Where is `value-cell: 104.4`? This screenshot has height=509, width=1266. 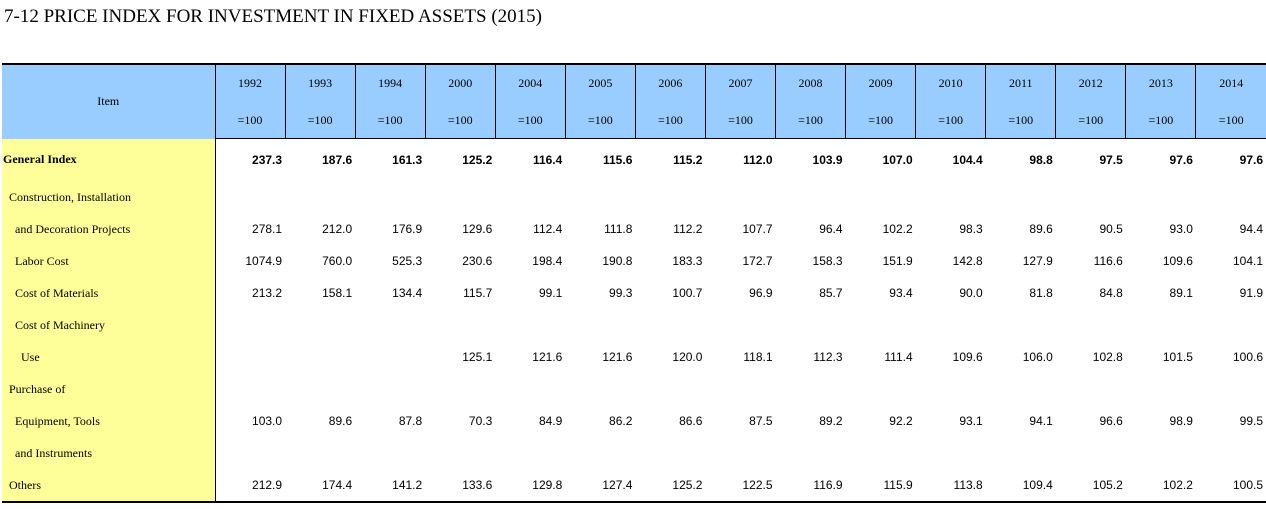
value-cell: 104.4 is located at coordinates (967, 160).